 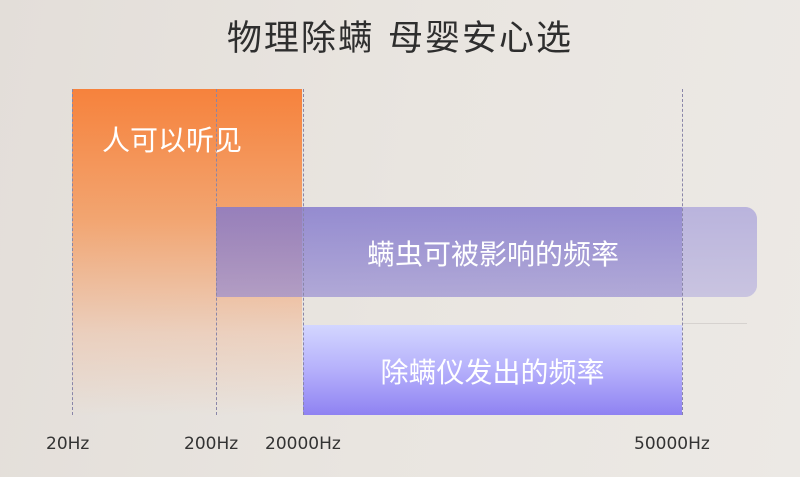 I want to click on dashed-guide-20hz, so click(x=72, y=252).